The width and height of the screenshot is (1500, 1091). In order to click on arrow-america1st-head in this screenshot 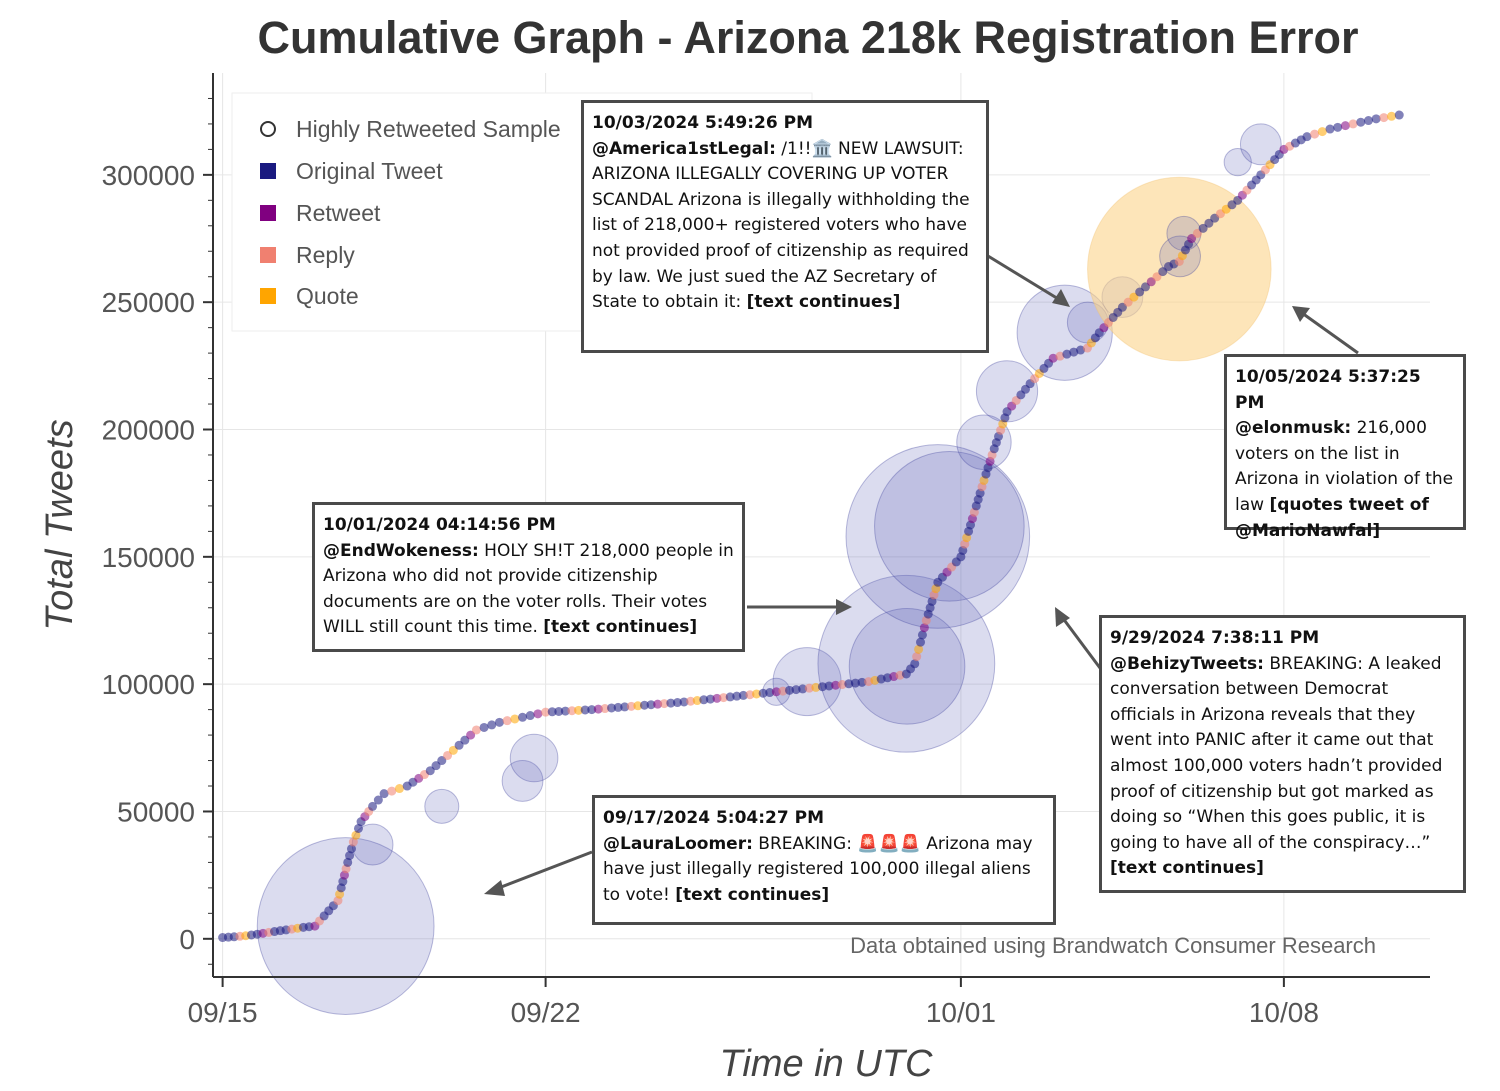, I will do `click(1061, 298)`.